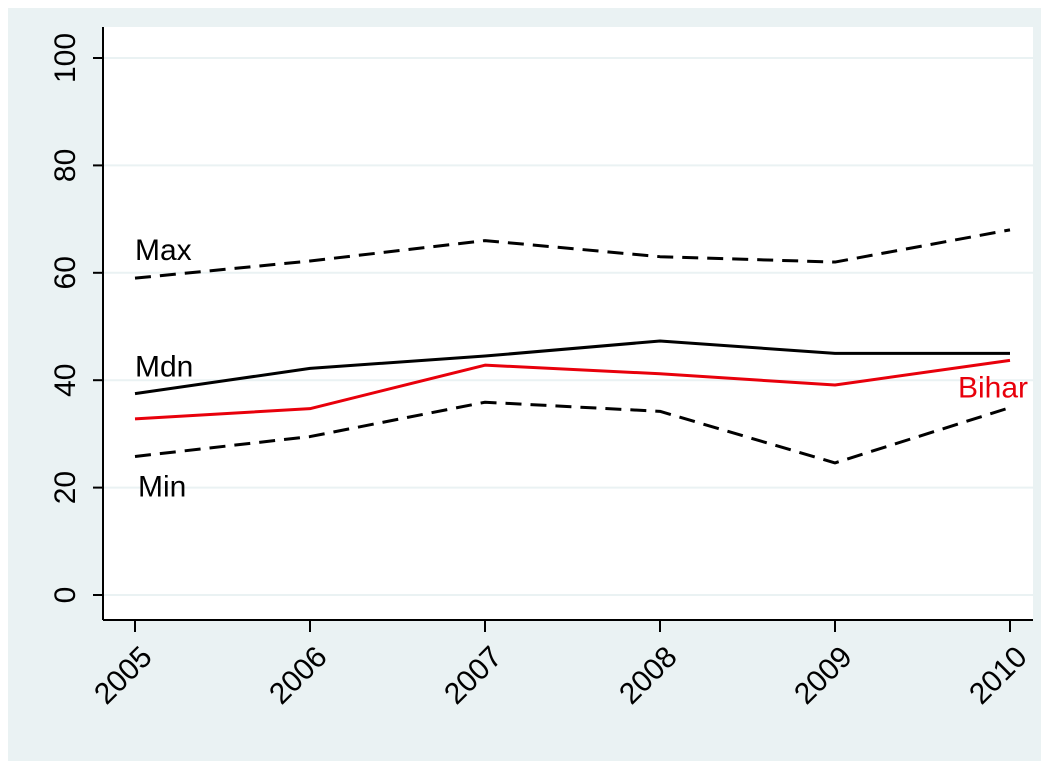 Image resolution: width=1049 pixels, height=769 pixels. What do you see at coordinates (993, 387) in the screenshot?
I see `series-label-bihar: Bihar` at bounding box center [993, 387].